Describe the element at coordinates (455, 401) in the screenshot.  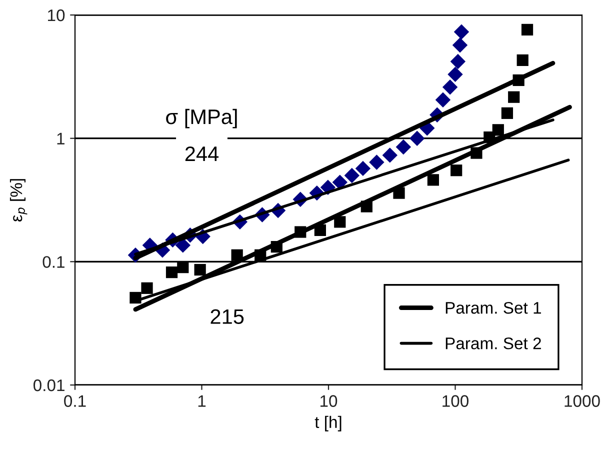
I see `x-tick-label: 100` at that location.